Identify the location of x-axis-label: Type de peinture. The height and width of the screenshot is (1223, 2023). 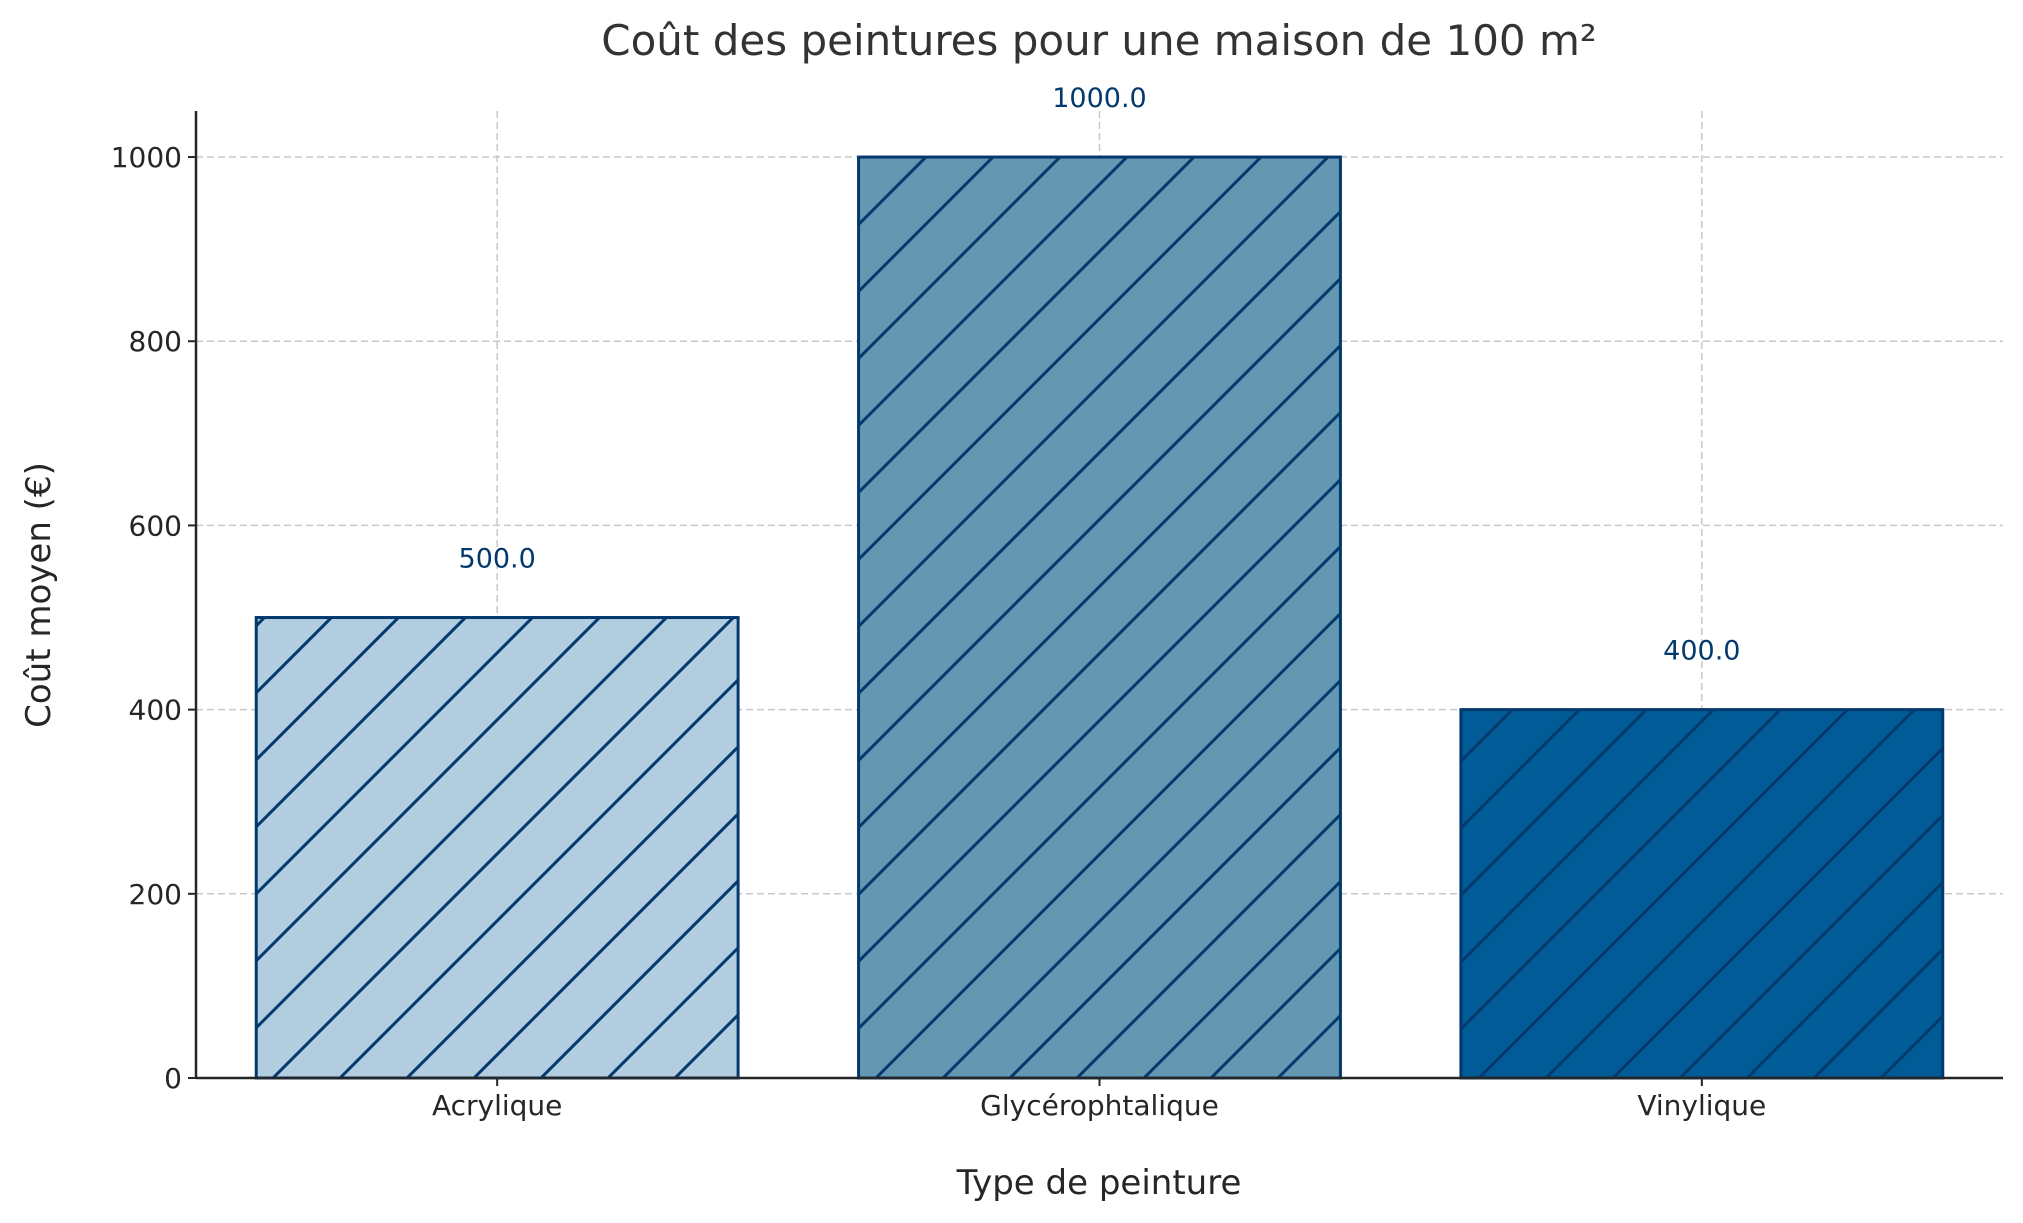
(1099, 1183).